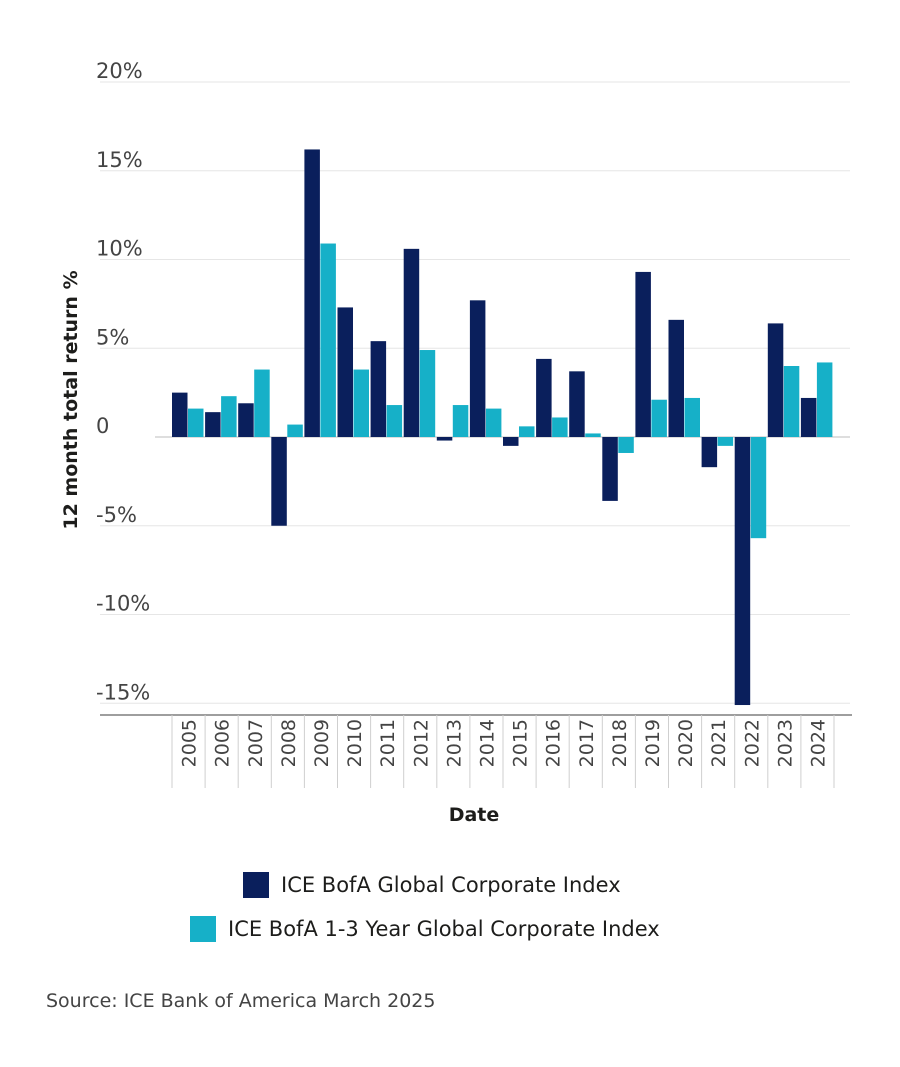 This screenshot has height=1067, width=900. I want to click on legend-swatch-teal, so click(203, 929).